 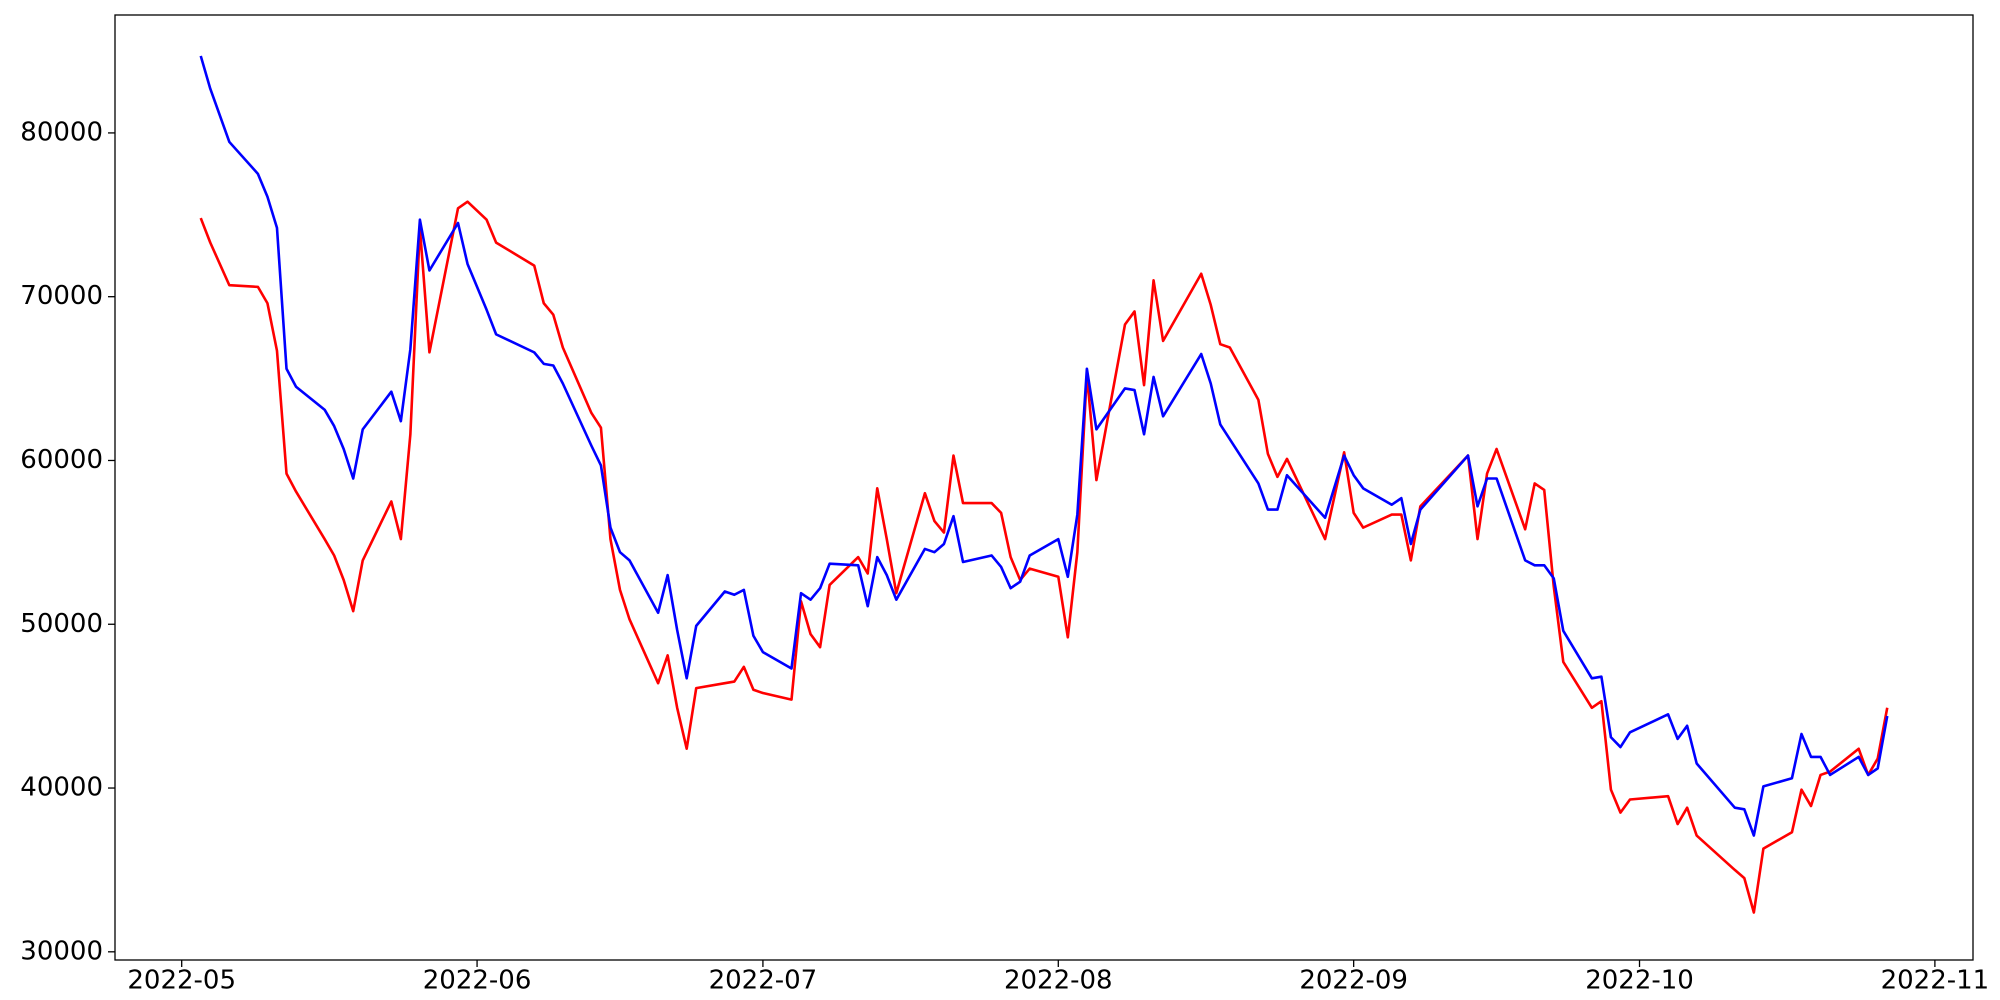 What do you see at coordinates (1639, 981) in the screenshot?
I see `x-tick-label: 2022-10` at bounding box center [1639, 981].